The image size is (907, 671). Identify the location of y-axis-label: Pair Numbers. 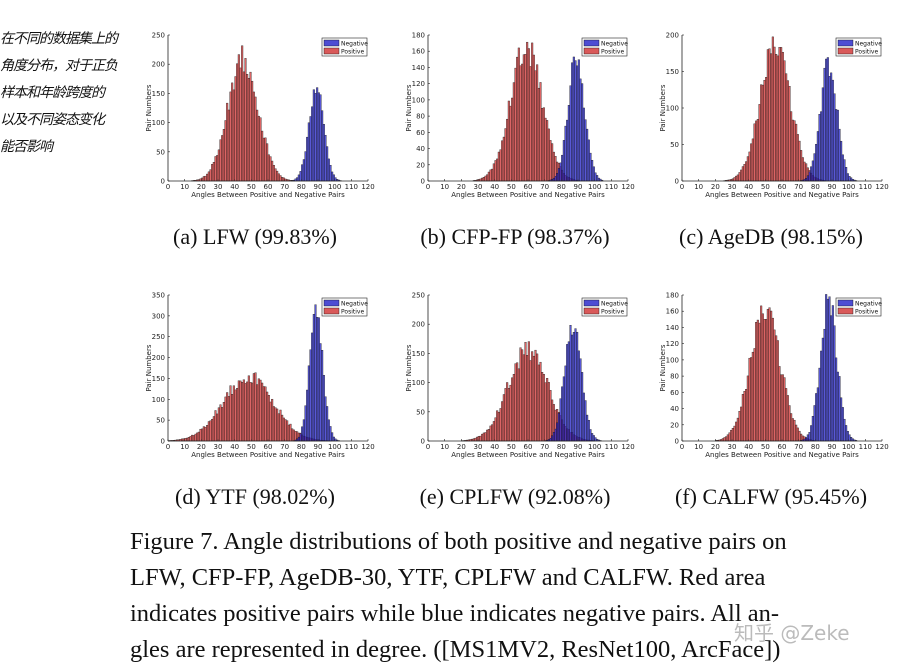
(663, 107).